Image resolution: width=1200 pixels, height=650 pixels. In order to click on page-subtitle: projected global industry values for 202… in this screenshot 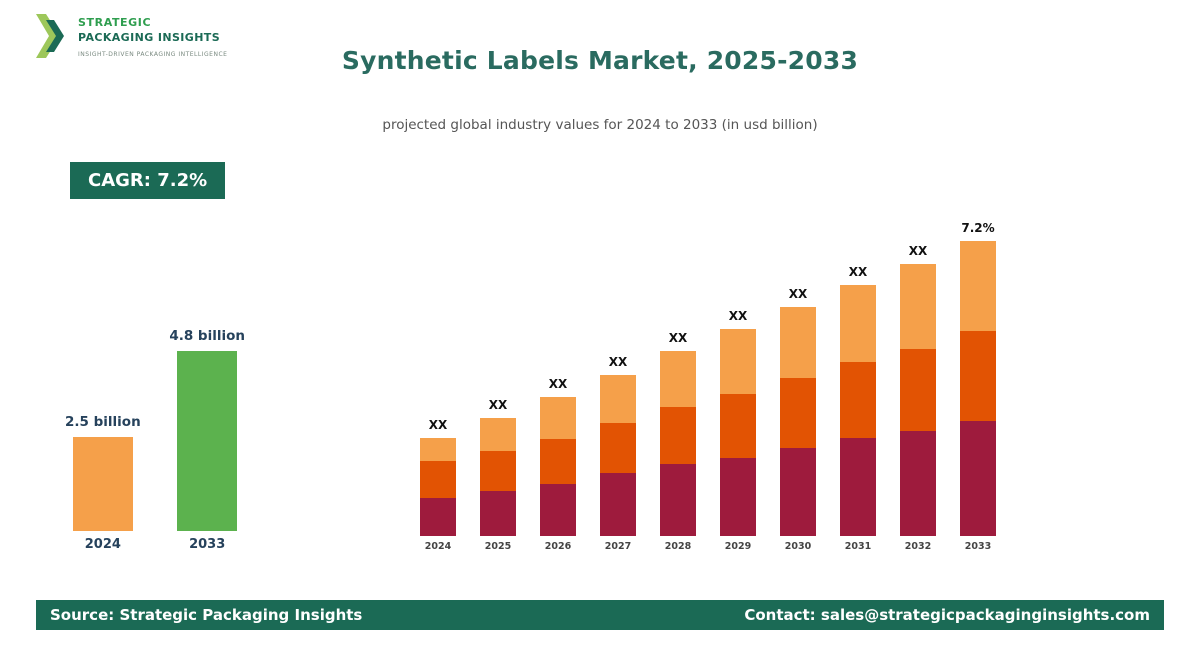, I will do `click(600, 125)`.